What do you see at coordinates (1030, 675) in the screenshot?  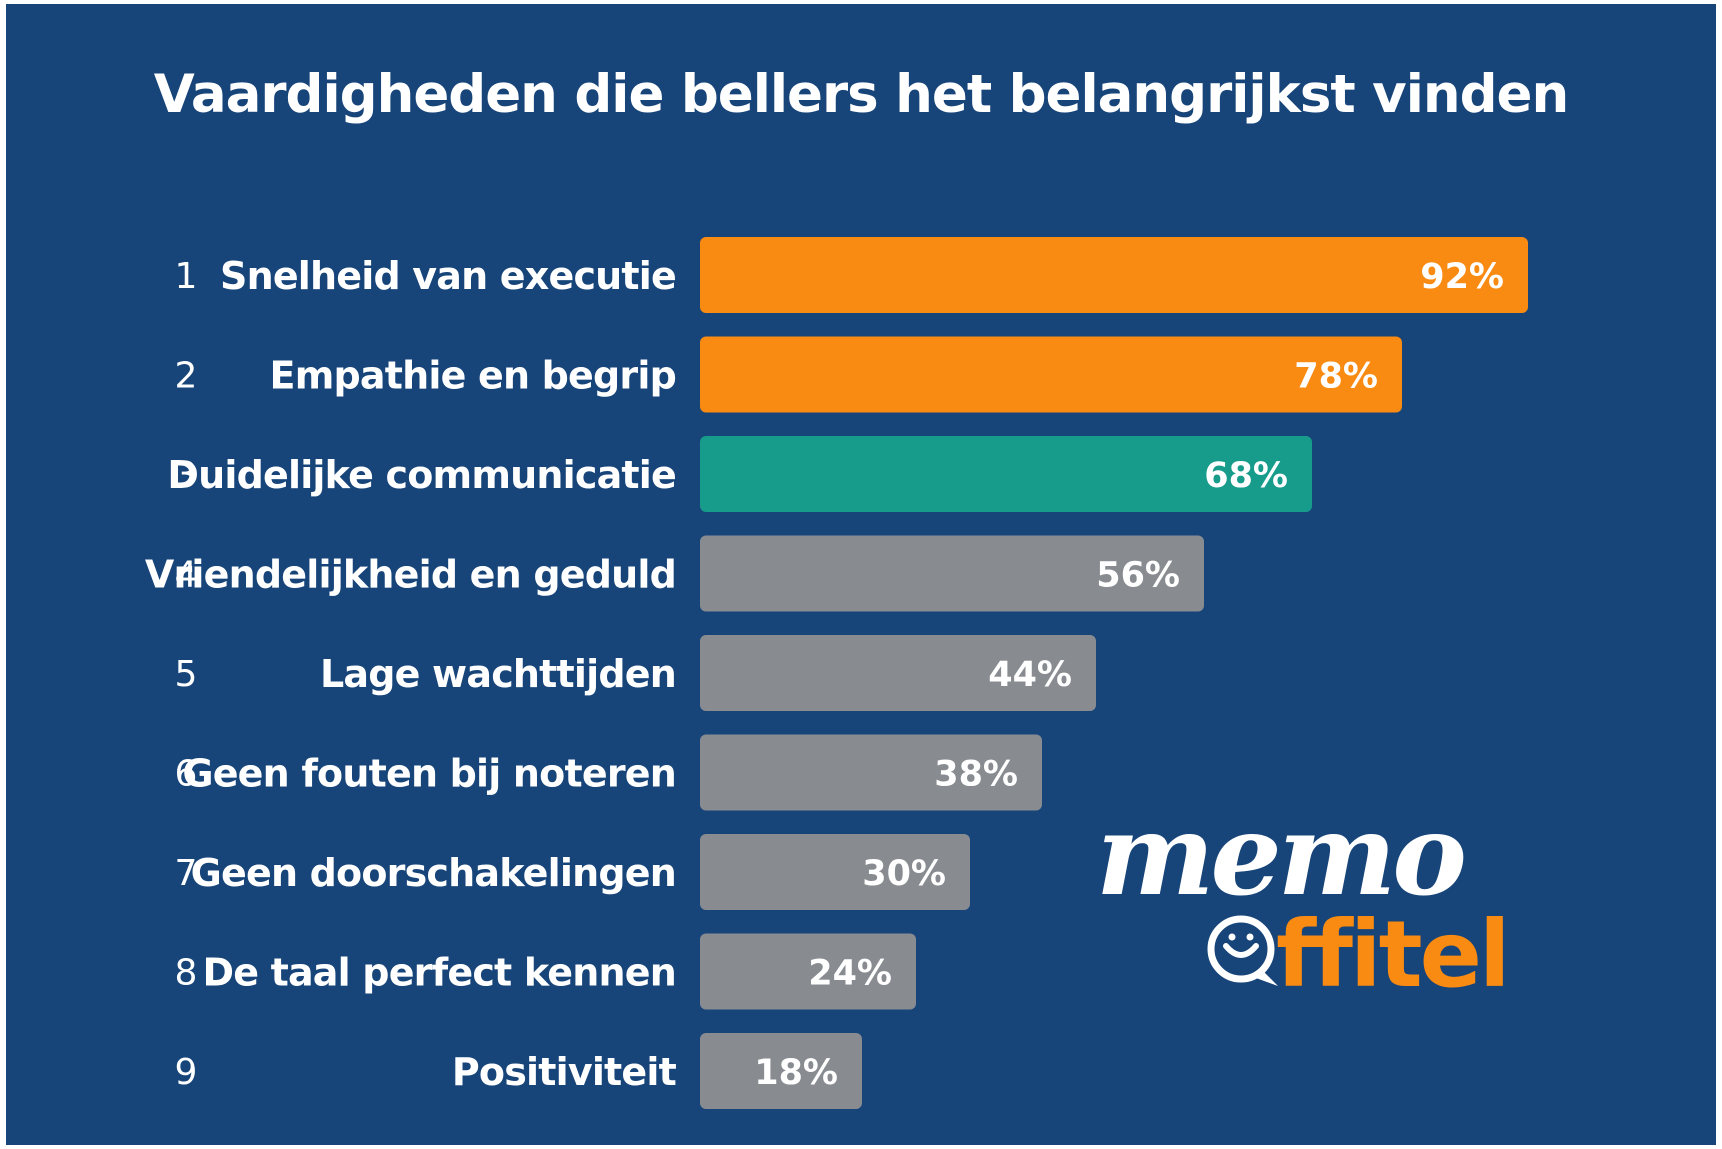 I see `value-label: 44%` at bounding box center [1030, 675].